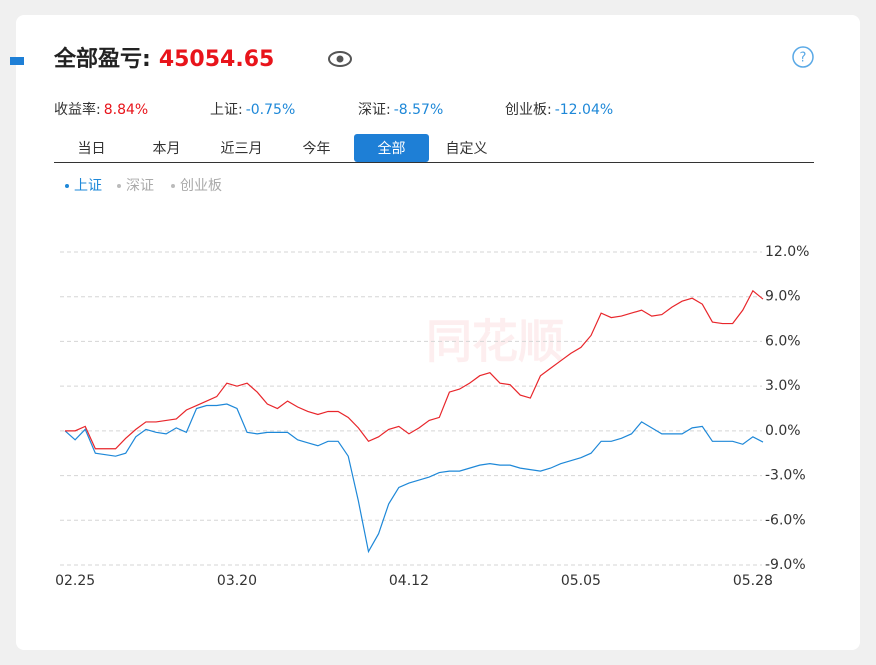  I want to click on help-icon: ?, so click(803, 57).